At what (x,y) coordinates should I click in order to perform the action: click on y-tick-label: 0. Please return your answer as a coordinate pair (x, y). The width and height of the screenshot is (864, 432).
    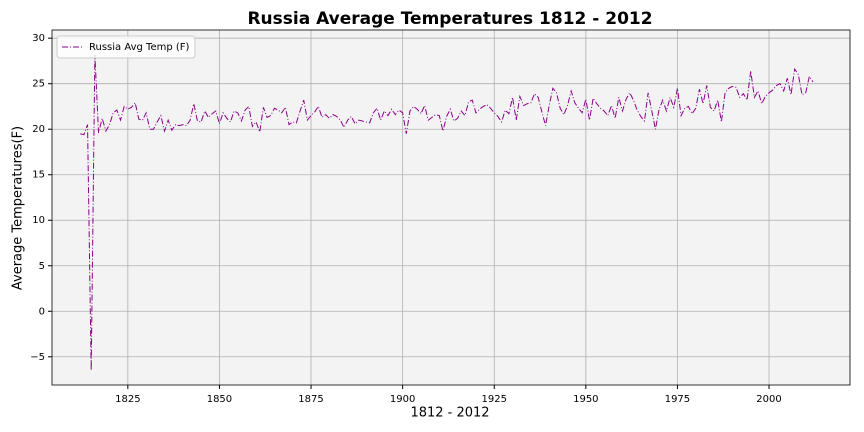
    Looking at the image, I should click on (42, 311).